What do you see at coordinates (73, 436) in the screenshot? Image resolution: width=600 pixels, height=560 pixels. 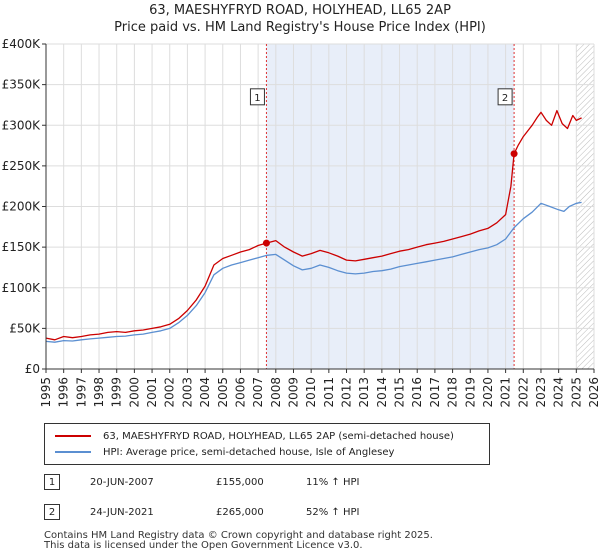 I see `legend-swatch-property` at bounding box center [73, 436].